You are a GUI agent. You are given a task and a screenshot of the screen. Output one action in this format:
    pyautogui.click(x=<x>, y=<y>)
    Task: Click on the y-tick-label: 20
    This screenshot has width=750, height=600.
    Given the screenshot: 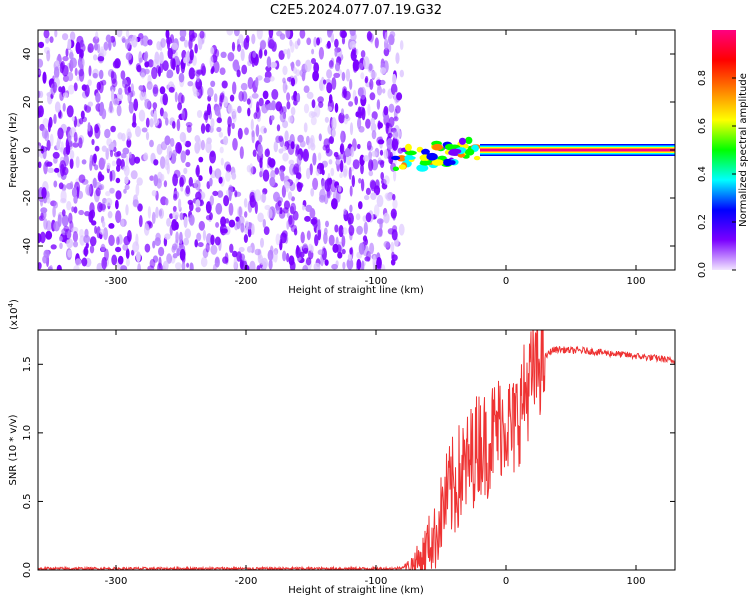 What is the action you would take?
    pyautogui.click(x=27, y=102)
    